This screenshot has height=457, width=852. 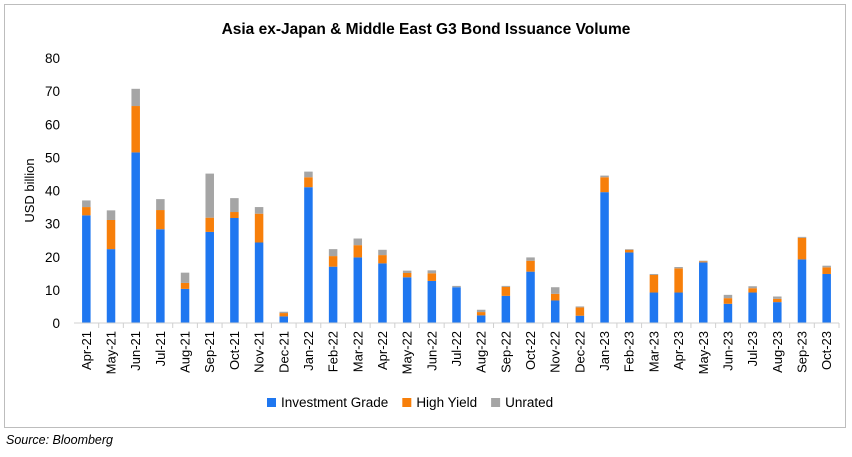 I want to click on x-tick-label: Oct-22, so click(x=530, y=350).